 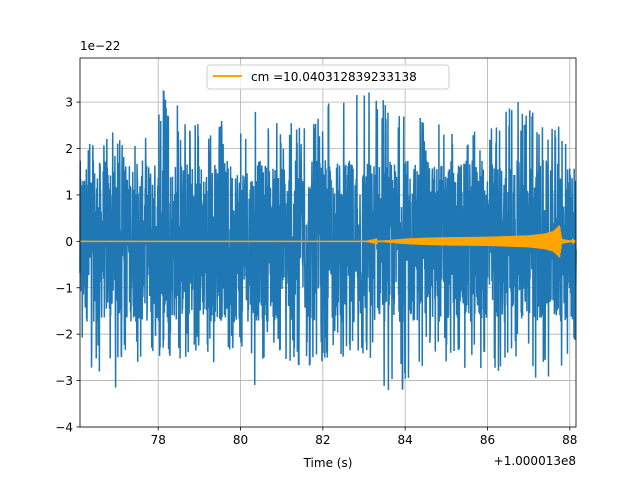 I want to click on y-tick-label: 2, so click(x=69, y=149).